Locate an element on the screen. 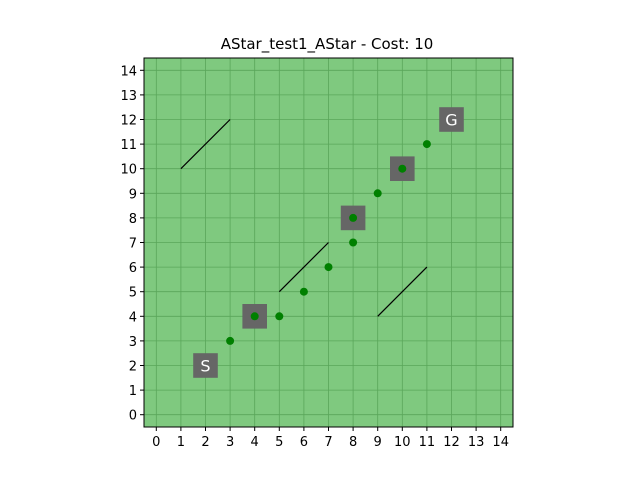 Image resolution: width=640 pixels, height=480 pixels. y-tick-label: 7 is located at coordinates (133, 244).